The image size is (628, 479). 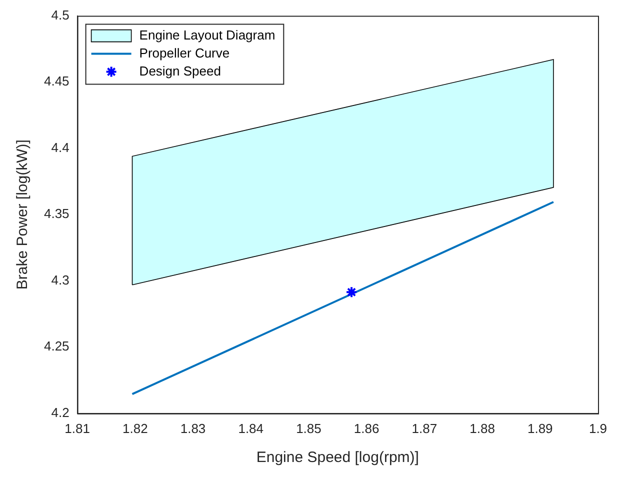 What do you see at coordinates (184, 52) in the screenshot?
I see `legend-label: Propeller Curve` at bounding box center [184, 52].